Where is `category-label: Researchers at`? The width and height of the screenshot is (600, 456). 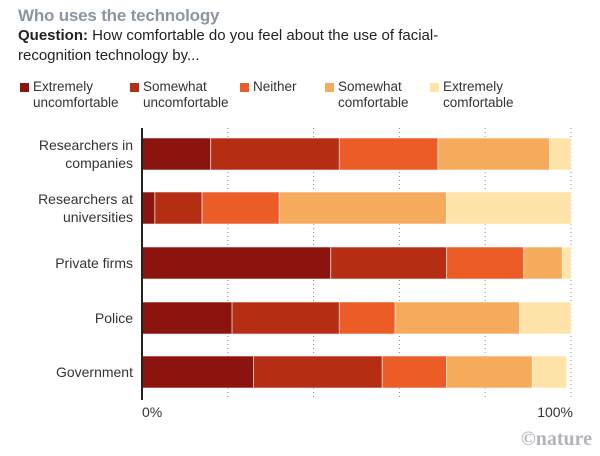 category-label: Researchers at is located at coordinates (85, 199).